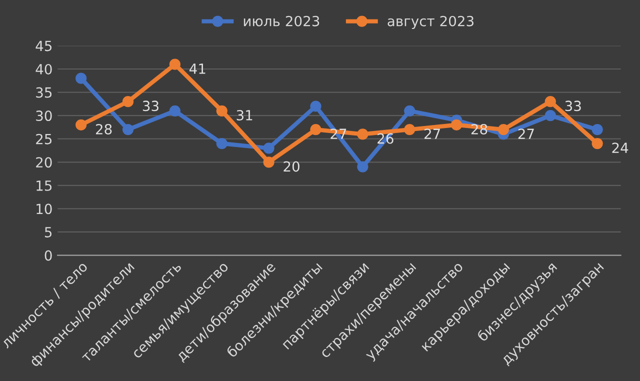 The height and width of the screenshot is (381, 640). I want to click on y-tick-label: 20, so click(44, 162).